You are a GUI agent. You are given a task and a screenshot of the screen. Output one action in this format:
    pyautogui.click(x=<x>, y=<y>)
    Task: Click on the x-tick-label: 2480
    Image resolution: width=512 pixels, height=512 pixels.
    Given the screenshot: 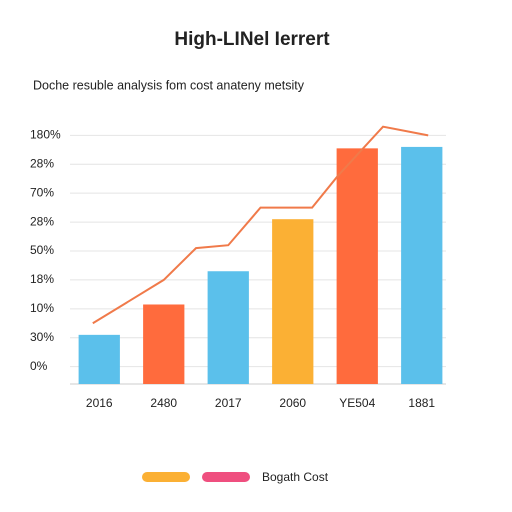 What is the action you would take?
    pyautogui.click(x=163, y=403)
    